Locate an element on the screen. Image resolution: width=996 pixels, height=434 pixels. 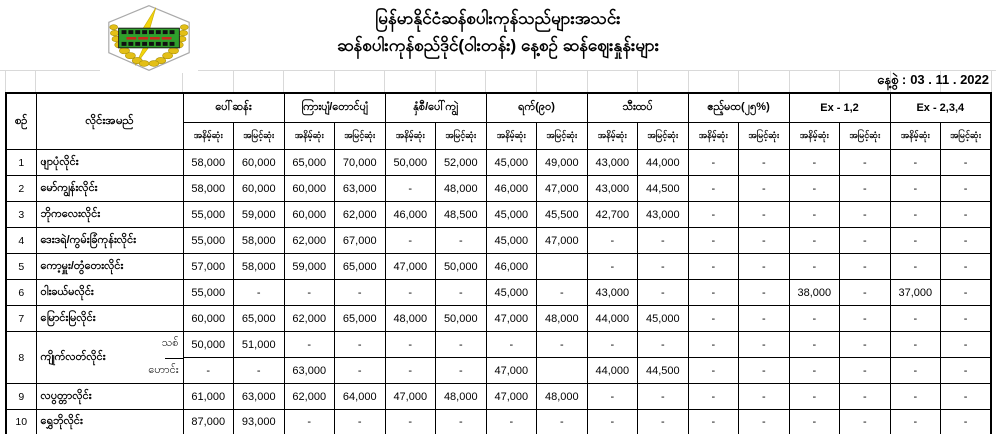
line-name-cell: ဖျာပုံလိုင်း is located at coordinates (109, 162).